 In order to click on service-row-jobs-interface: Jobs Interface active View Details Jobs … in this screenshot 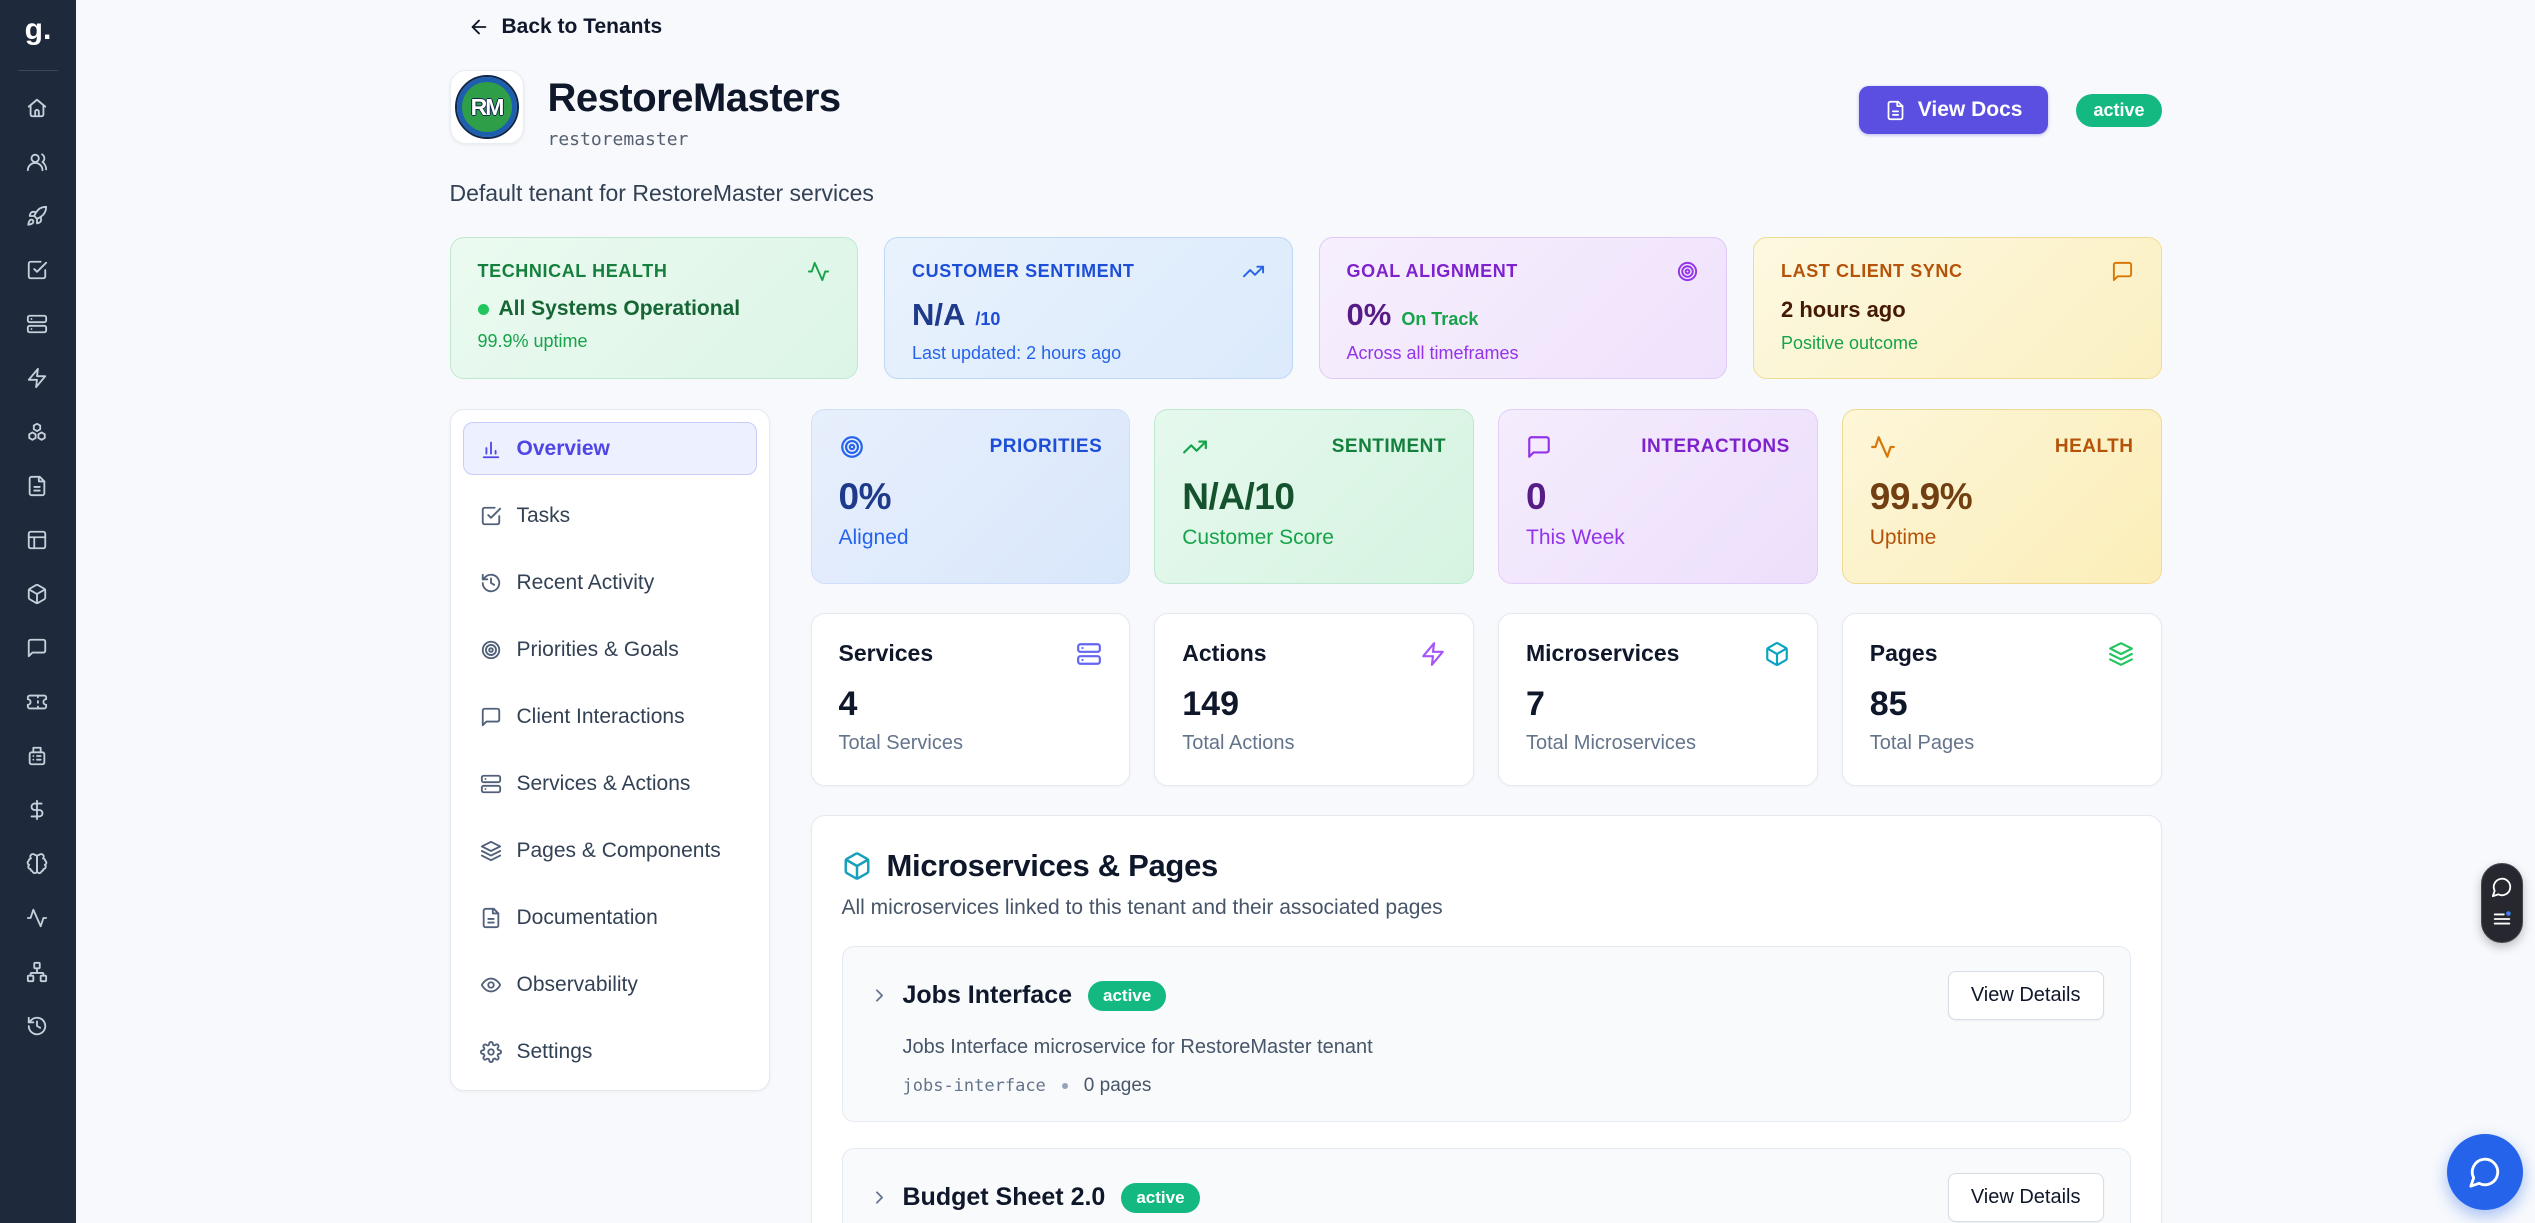, I will do `click(1486, 1034)`.